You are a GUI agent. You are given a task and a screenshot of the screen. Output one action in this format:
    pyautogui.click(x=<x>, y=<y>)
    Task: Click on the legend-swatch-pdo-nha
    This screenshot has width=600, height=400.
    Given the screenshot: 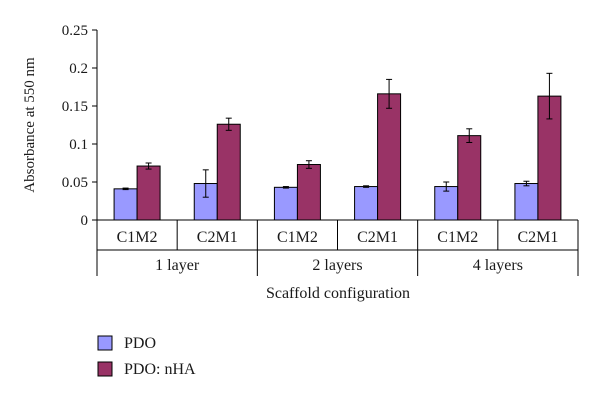 What is the action you would take?
    pyautogui.click(x=105, y=369)
    